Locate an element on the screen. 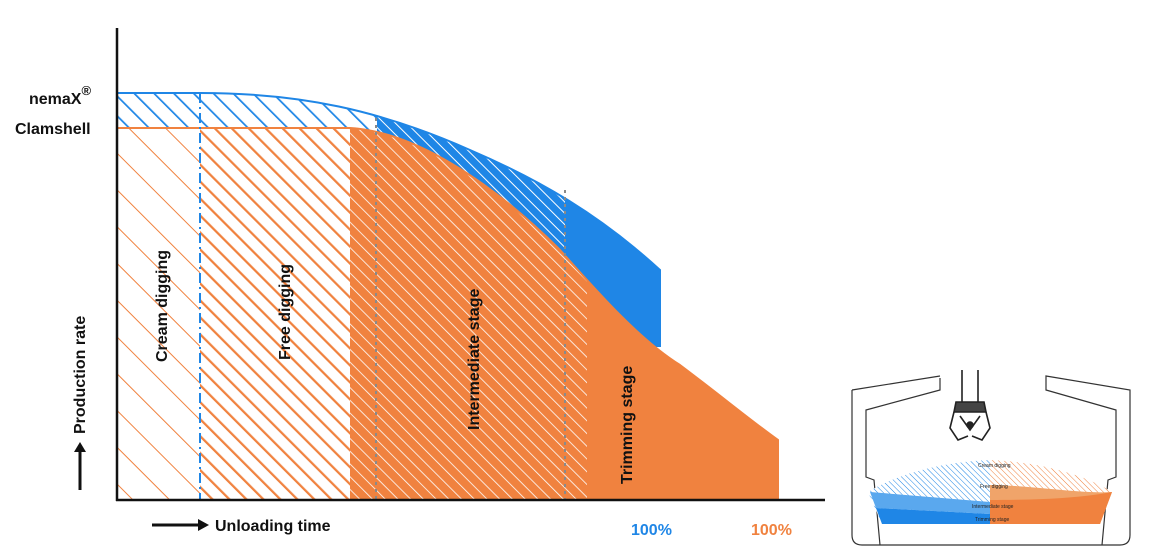  stage-label-intermediate: Intermediate stage is located at coordinates (474, 359).